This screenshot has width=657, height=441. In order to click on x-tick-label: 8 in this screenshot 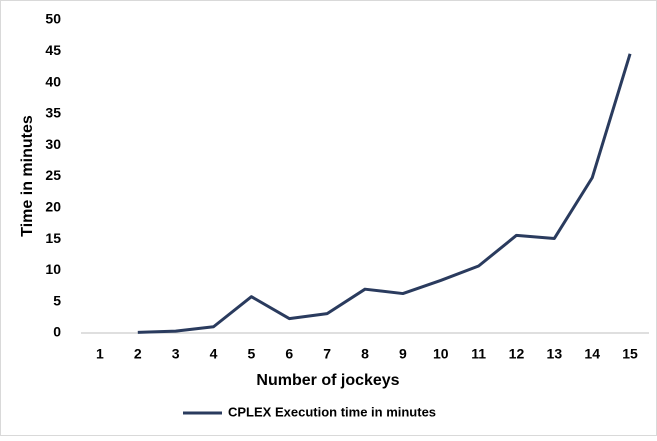, I will do `click(365, 354)`.